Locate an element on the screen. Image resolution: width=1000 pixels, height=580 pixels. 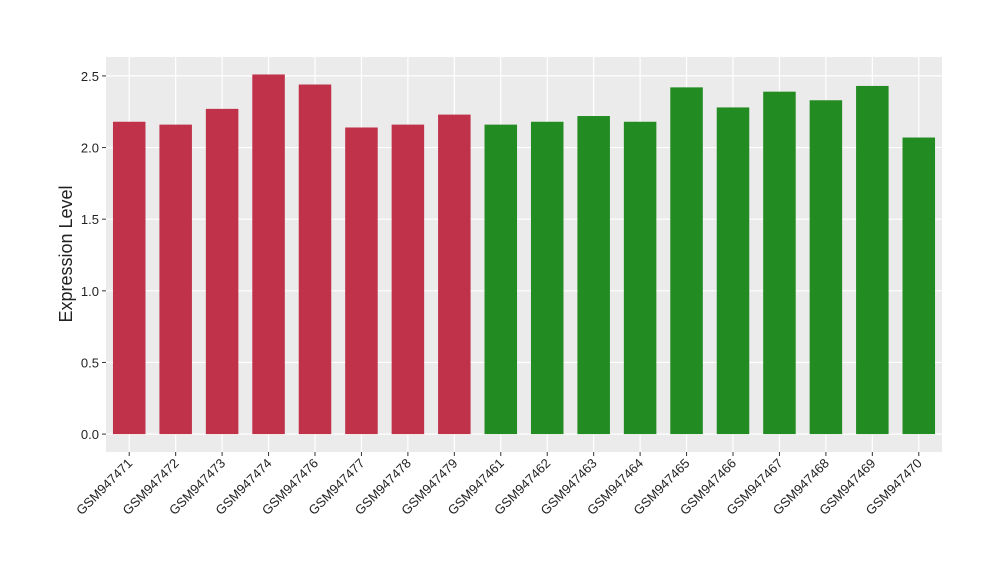
y-tick-label: 2.0 is located at coordinates (90, 148).